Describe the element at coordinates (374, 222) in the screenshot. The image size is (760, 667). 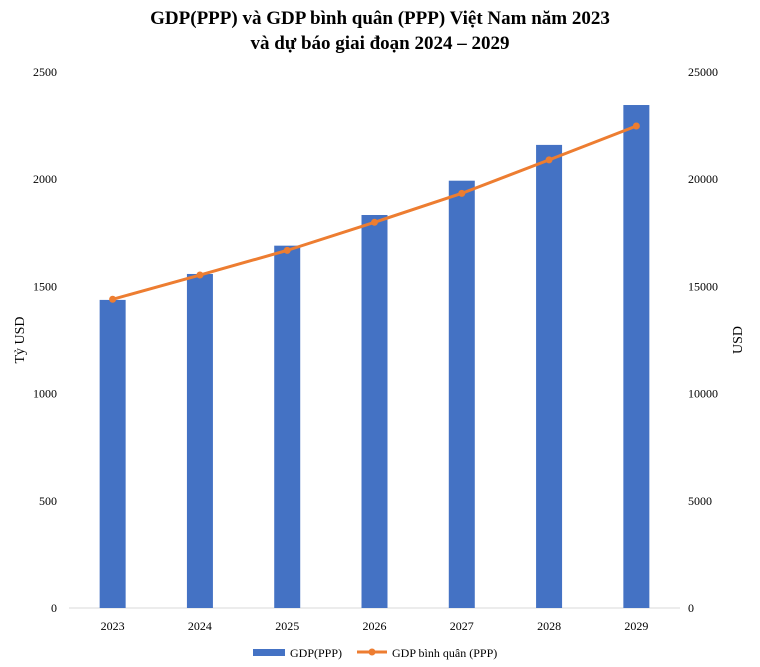
I see `line-point-2026` at that location.